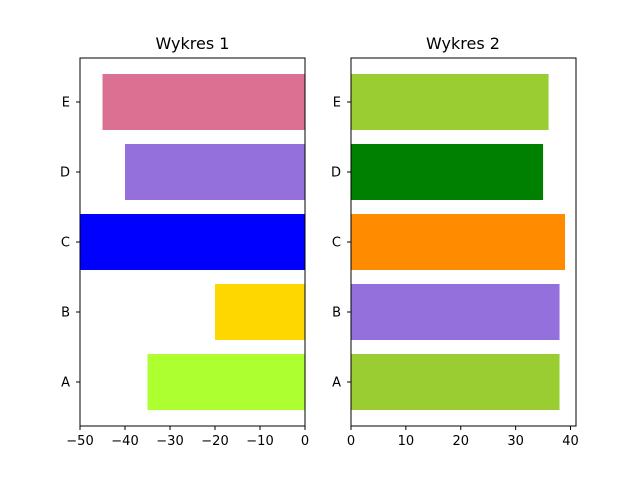 The height and width of the screenshot is (484, 640). Describe the element at coordinates (124, 441) in the screenshot. I see `x-tick-label: −40` at that location.